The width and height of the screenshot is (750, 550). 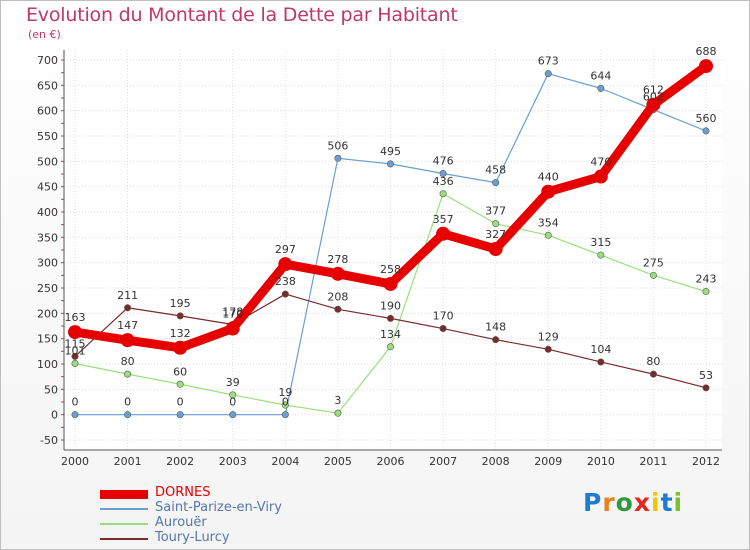 What do you see at coordinates (443, 181) in the screenshot?
I see `data-label: 436` at bounding box center [443, 181].